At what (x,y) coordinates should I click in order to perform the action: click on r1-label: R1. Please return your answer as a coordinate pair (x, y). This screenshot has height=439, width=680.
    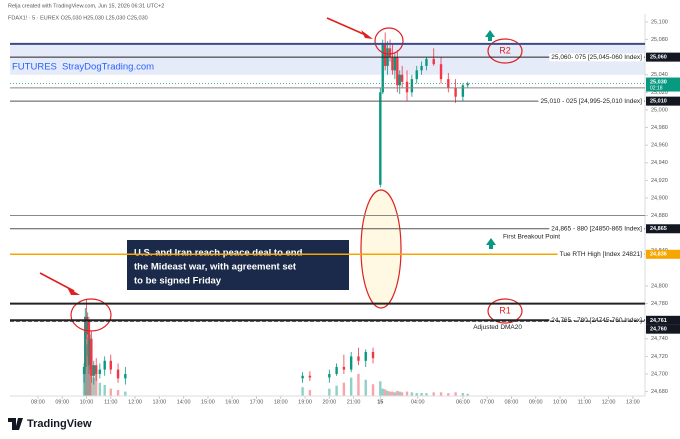
    Looking at the image, I should click on (505, 310).